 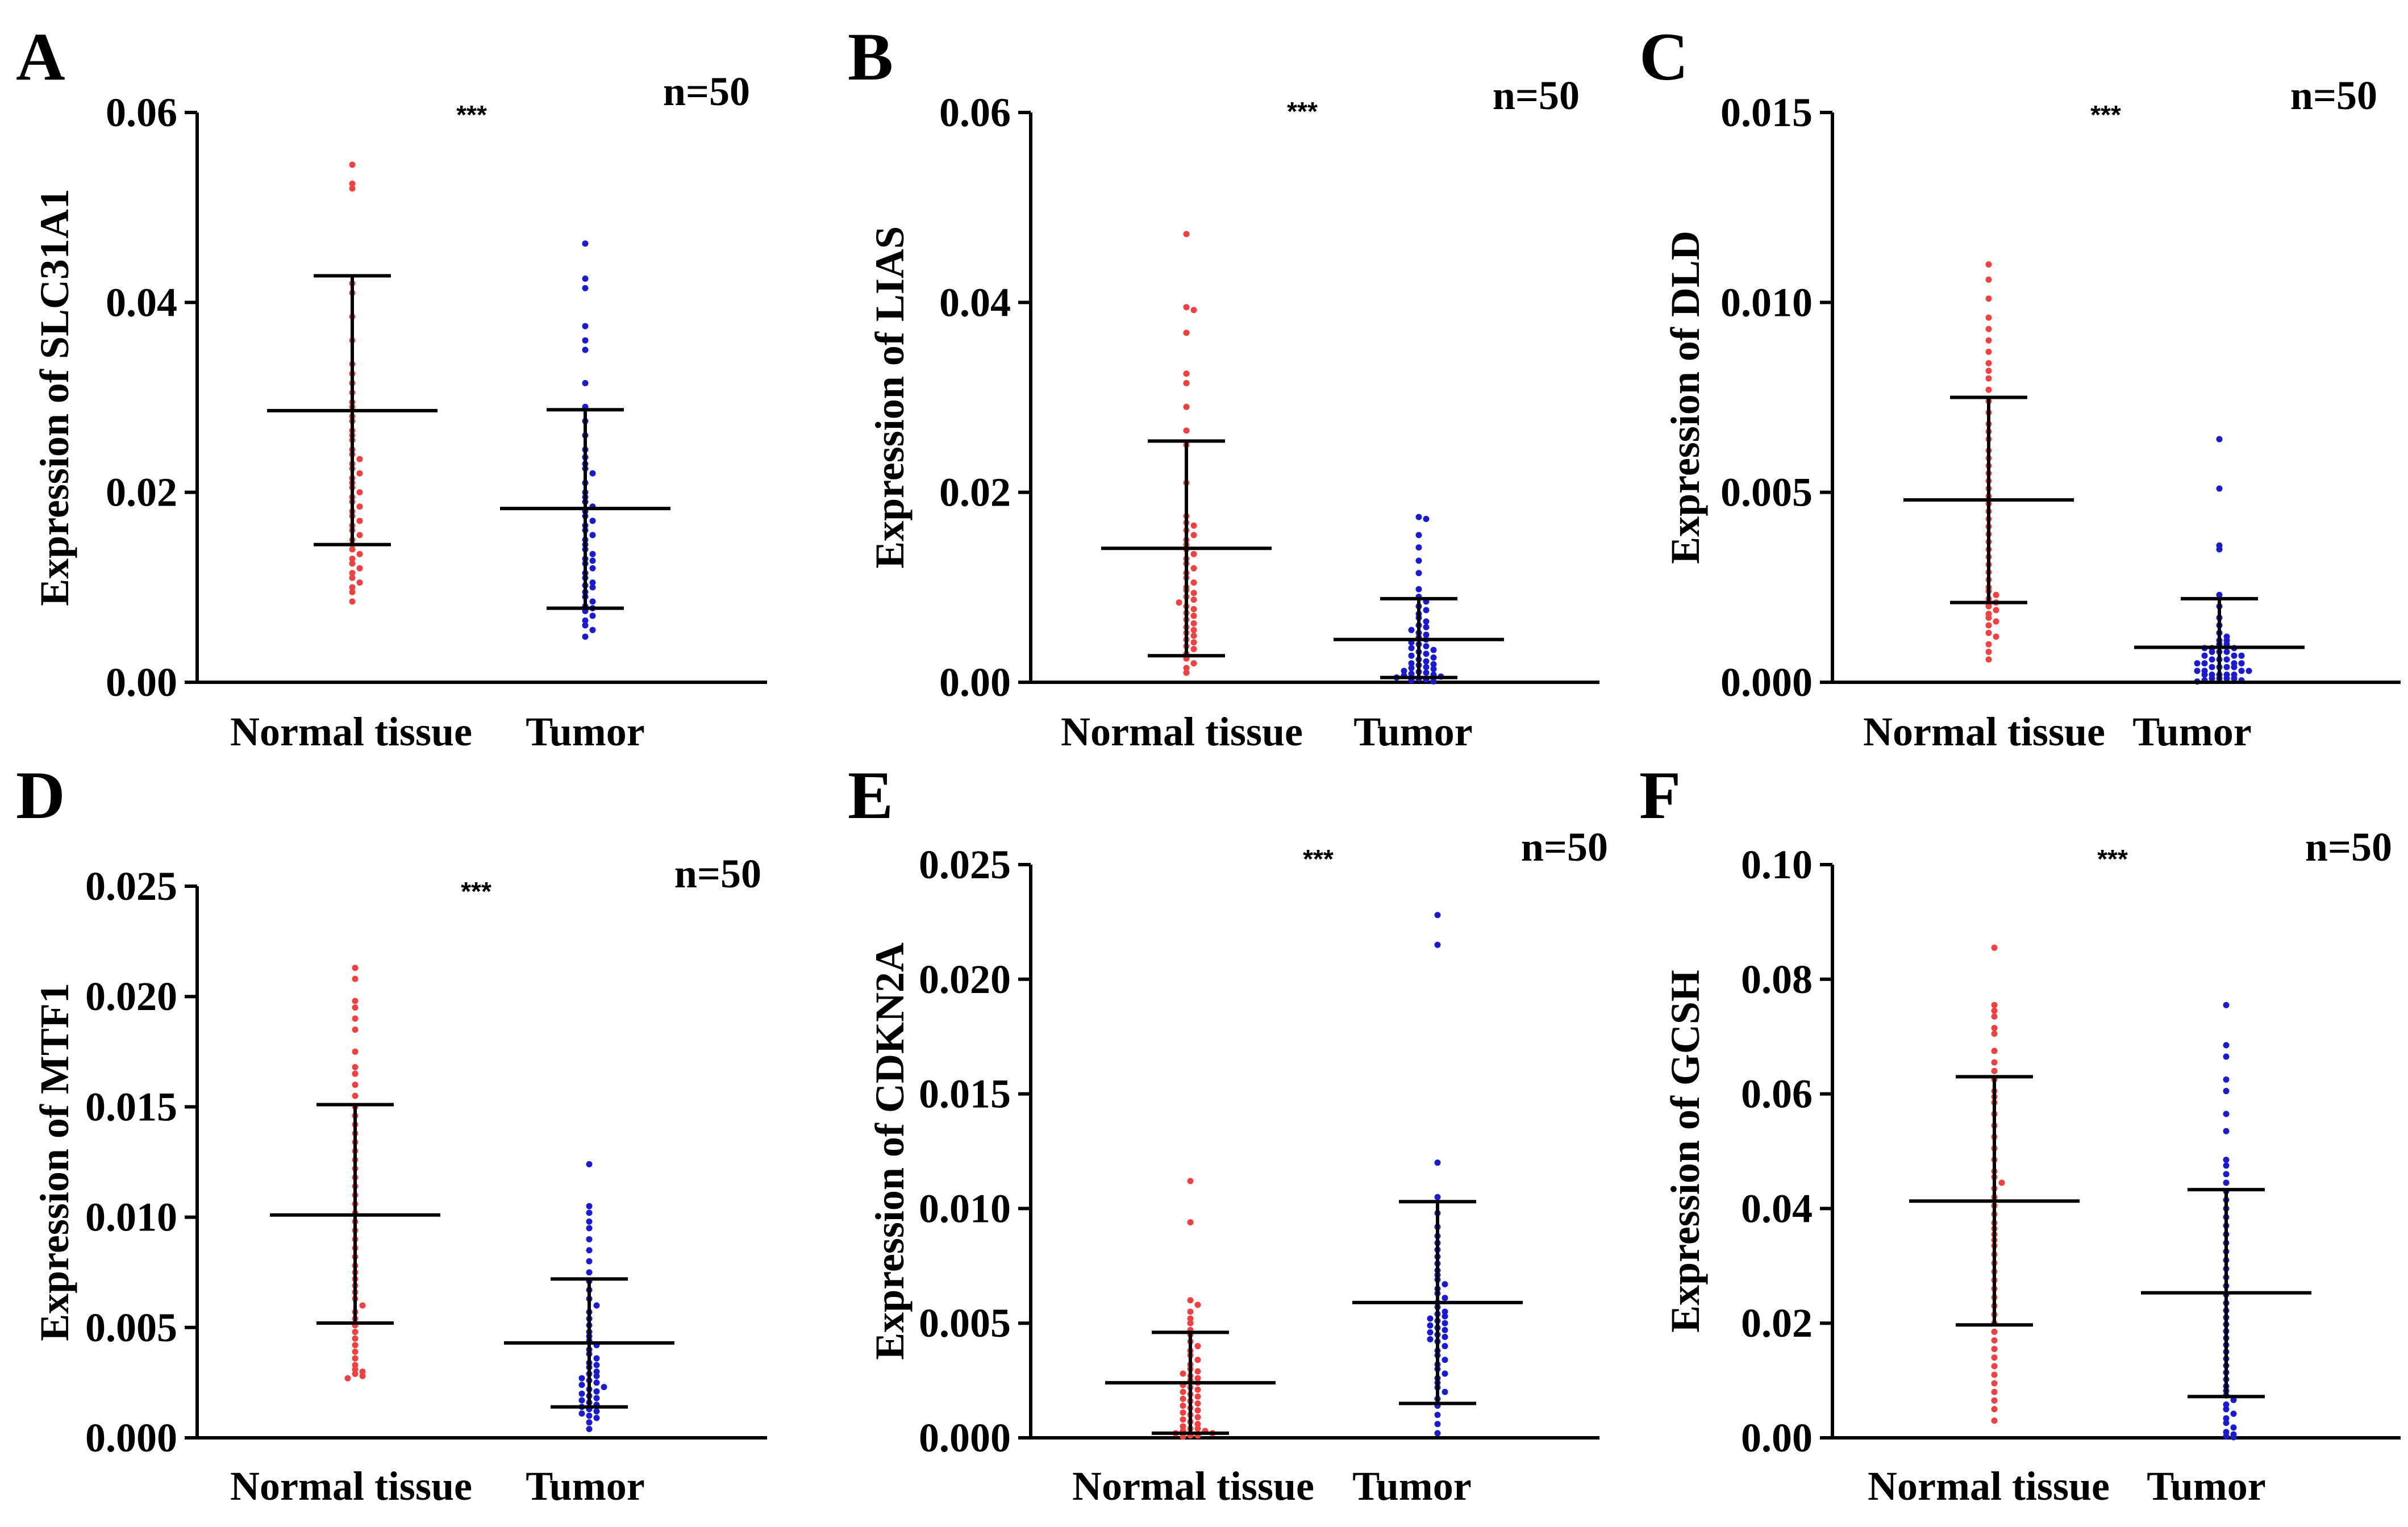 What do you see at coordinates (890, 1151) in the screenshot?
I see `y-axis-title: Expression of CDKN2A` at bounding box center [890, 1151].